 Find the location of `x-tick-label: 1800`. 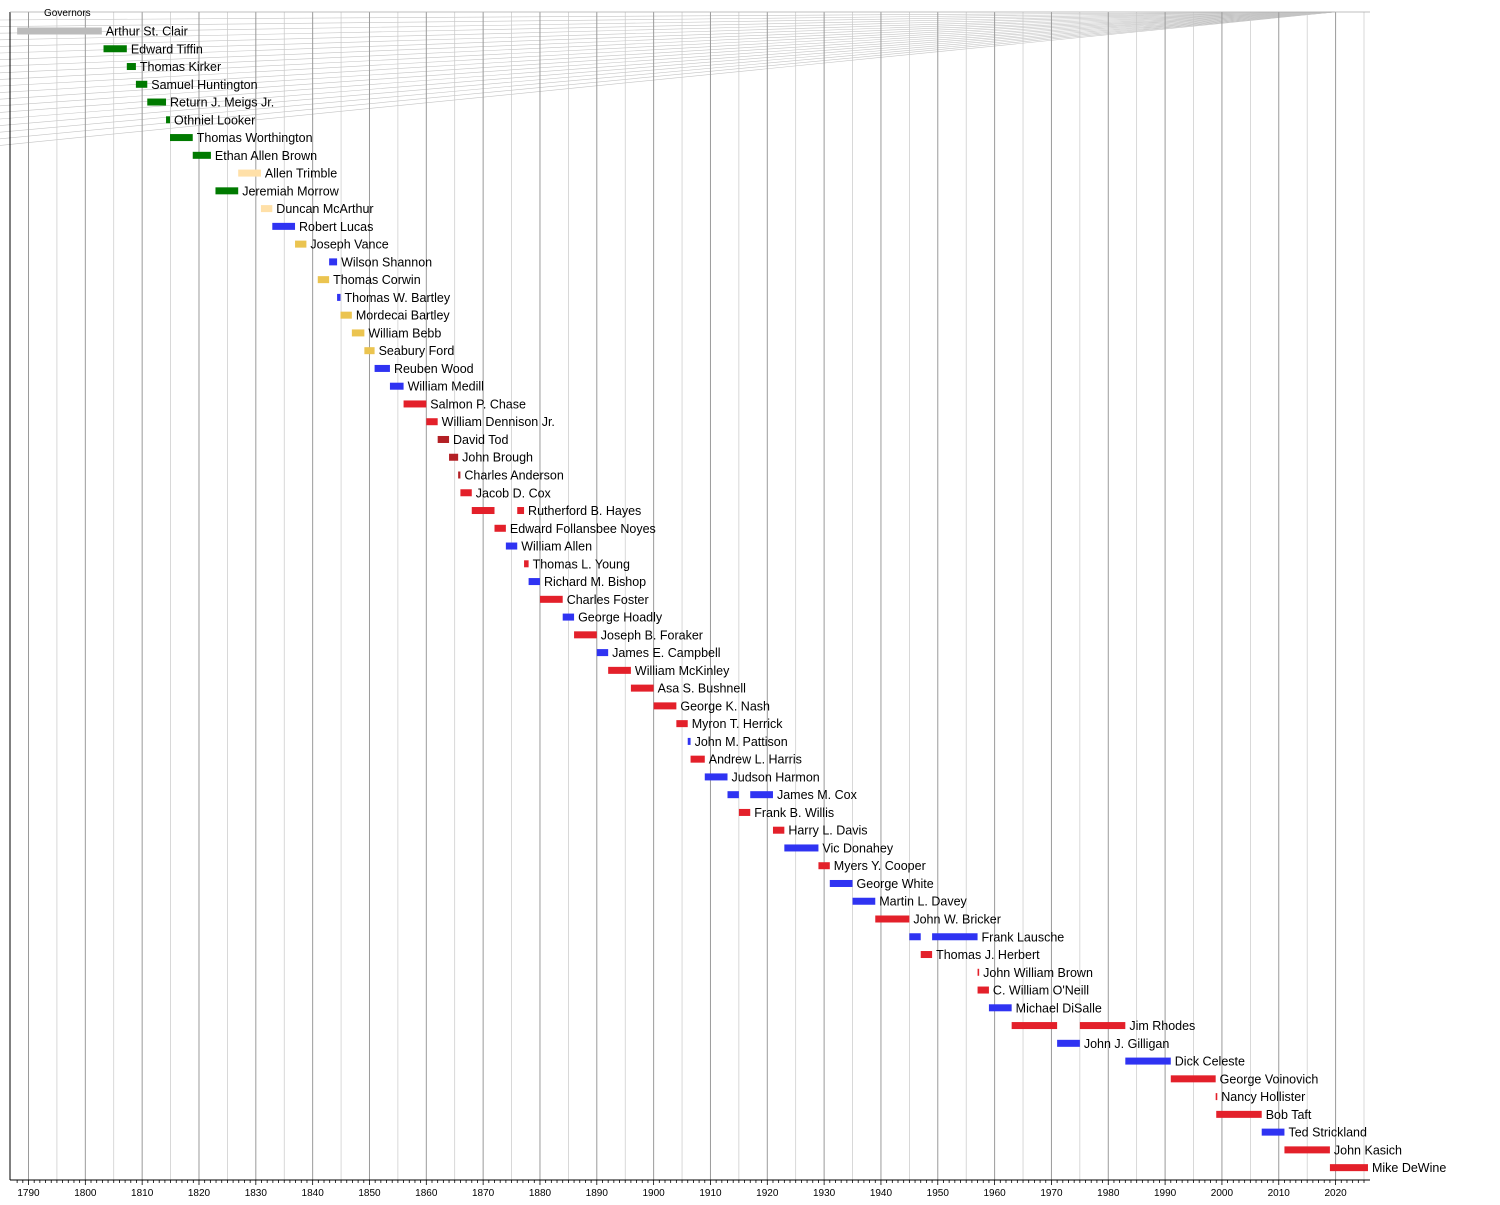

x-tick-label: 1800 is located at coordinates (85, 1193).